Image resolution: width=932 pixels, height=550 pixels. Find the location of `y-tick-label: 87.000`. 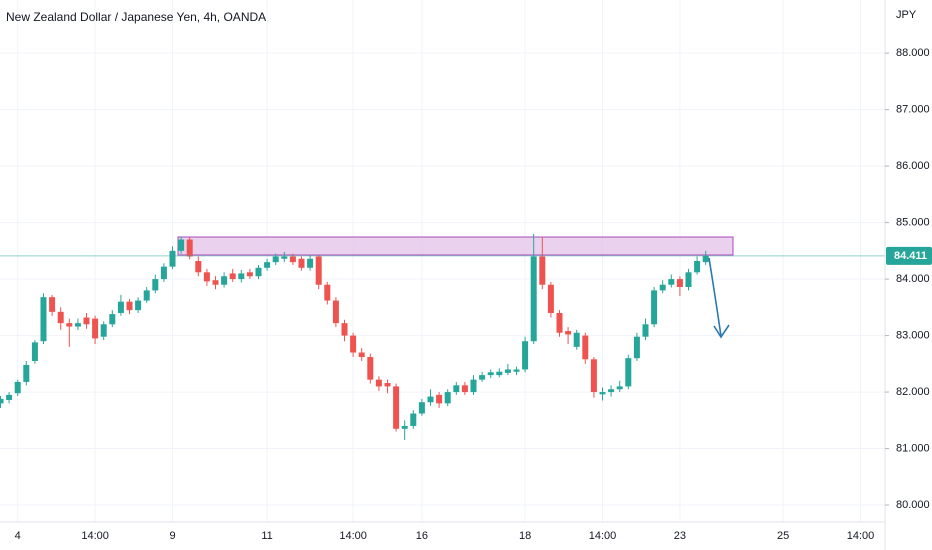

y-tick-label: 87.000 is located at coordinates (913, 110).